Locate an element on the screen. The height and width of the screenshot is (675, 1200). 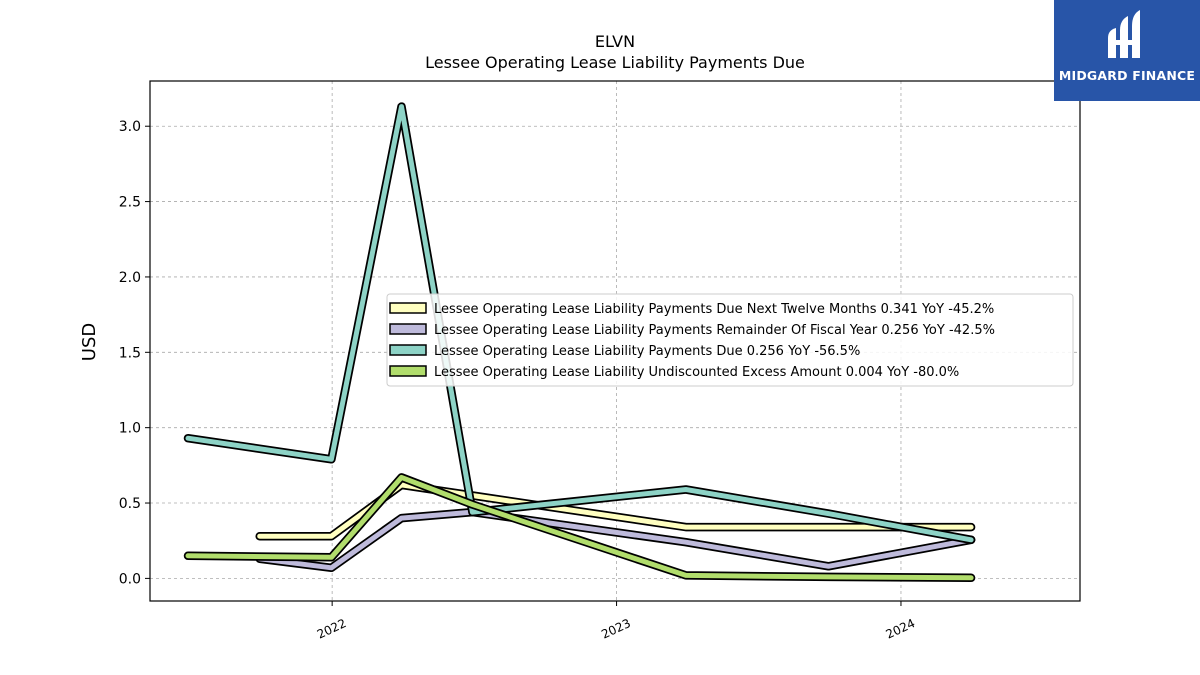
x-axis: 2022 2023 2024 is located at coordinates (616, 621).